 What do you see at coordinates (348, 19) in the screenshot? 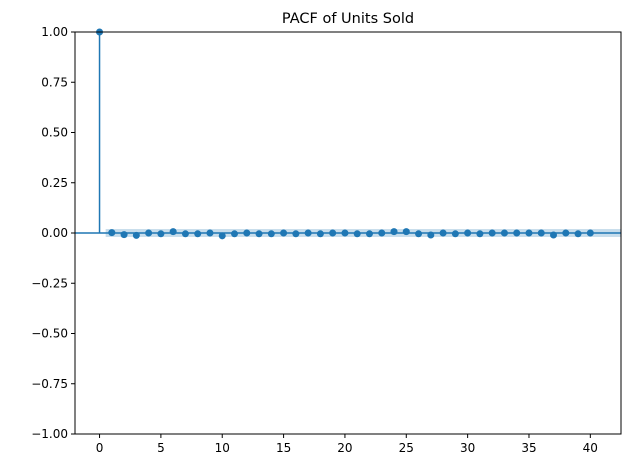
I see `chart-title: PACF of Units Sold` at bounding box center [348, 19].